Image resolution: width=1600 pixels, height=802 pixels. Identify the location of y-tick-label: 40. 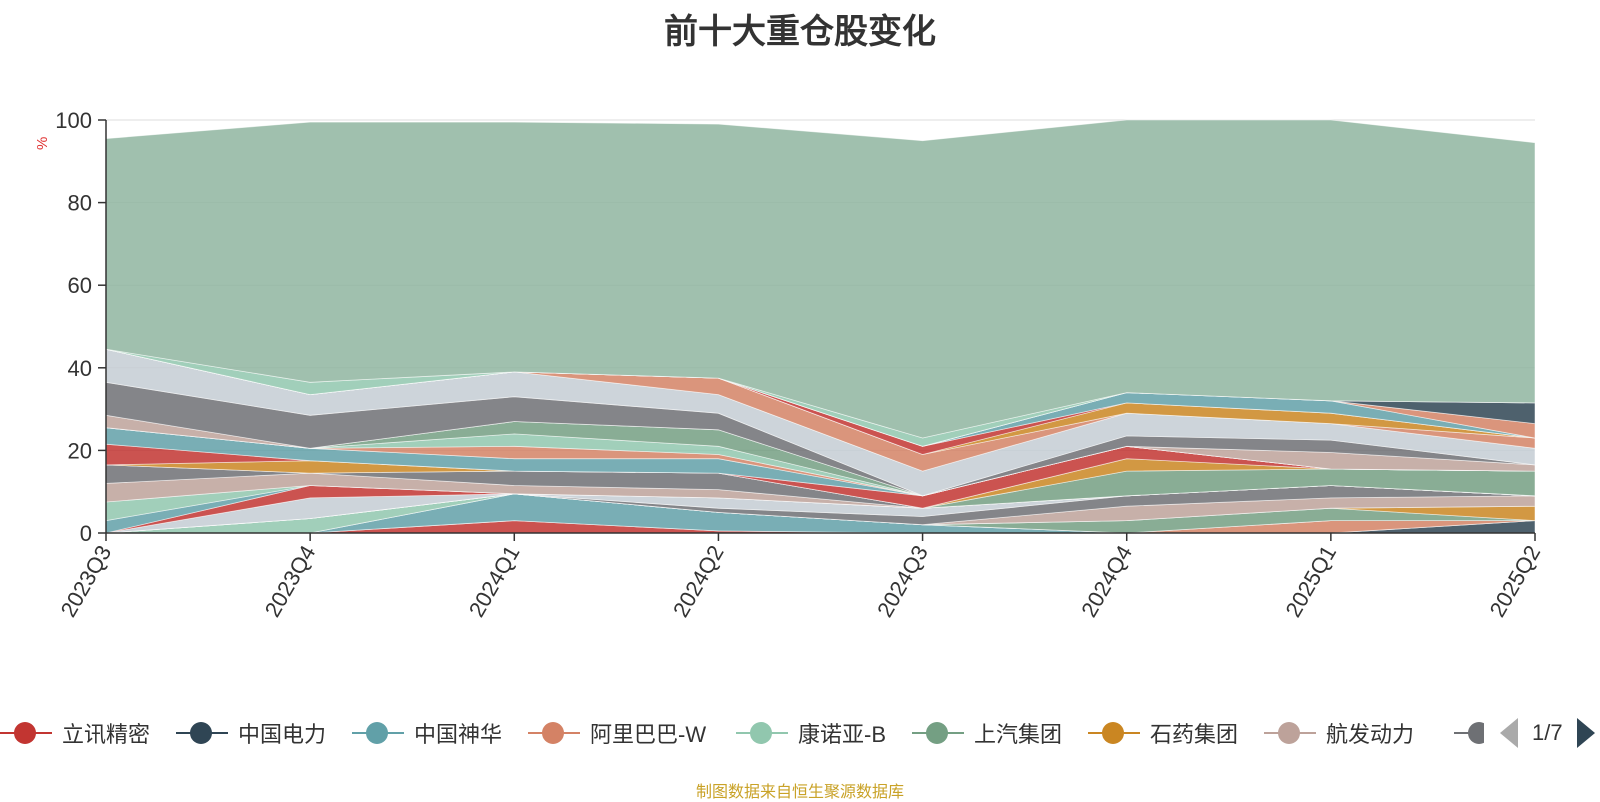
(80, 368).